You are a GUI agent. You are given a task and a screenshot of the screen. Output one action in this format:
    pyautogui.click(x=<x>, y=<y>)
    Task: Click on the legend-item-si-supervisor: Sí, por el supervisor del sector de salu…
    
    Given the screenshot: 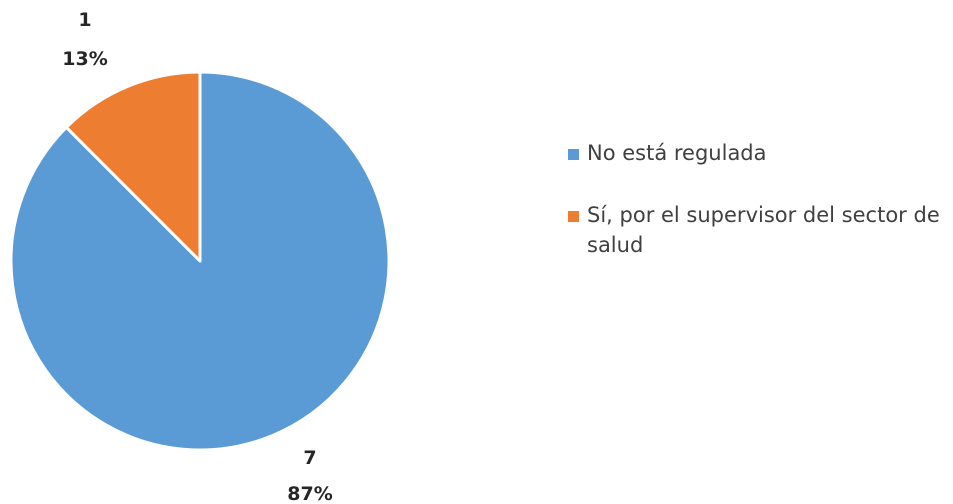 What is the action you would take?
    pyautogui.click(x=758, y=230)
    